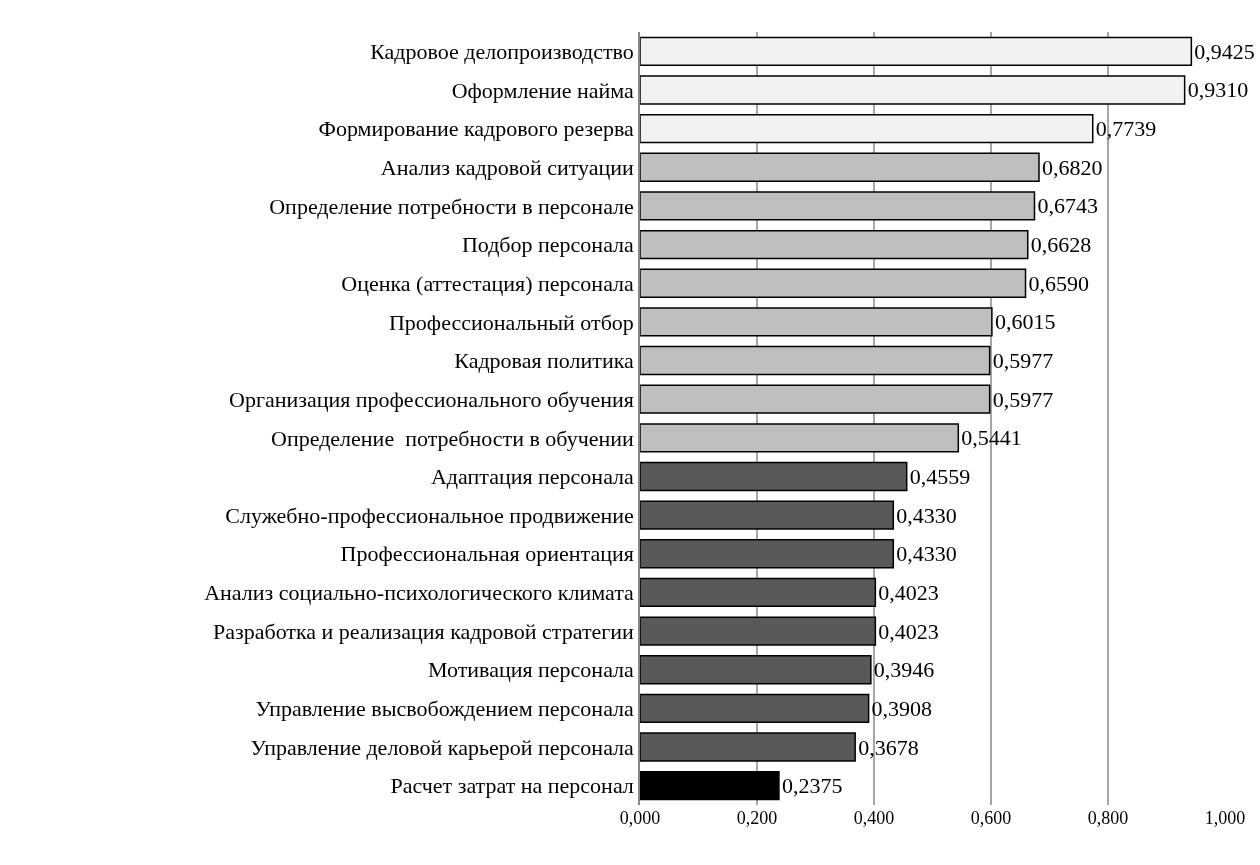 Image resolution: width=1260 pixels, height=865 pixels. What do you see at coordinates (904, 670) in the screenshot?
I see `data-label: 0,3946` at bounding box center [904, 670].